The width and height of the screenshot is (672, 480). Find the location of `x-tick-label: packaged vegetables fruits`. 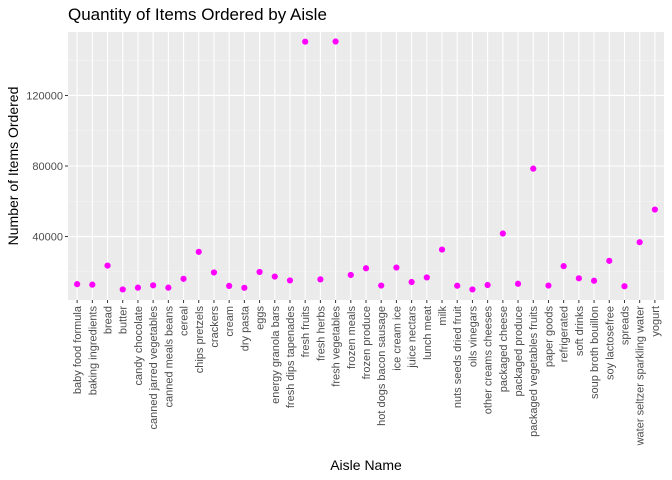

x-tick-label: packaged vegetables fruits is located at coordinates (534, 371).